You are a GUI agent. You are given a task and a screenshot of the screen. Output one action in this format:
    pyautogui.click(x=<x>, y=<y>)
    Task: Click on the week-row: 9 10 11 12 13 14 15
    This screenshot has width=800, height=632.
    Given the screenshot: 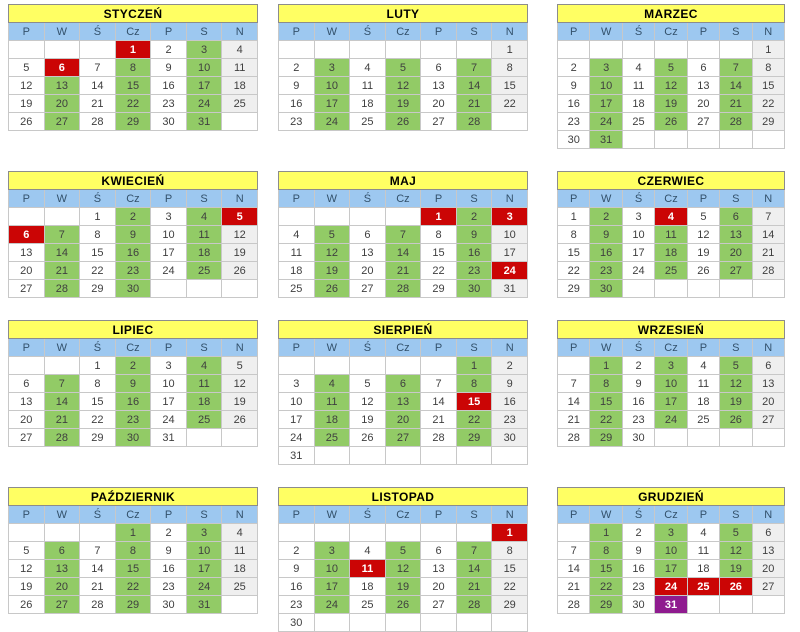 What is the action you would take?
    pyautogui.click(x=671, y=85)
    